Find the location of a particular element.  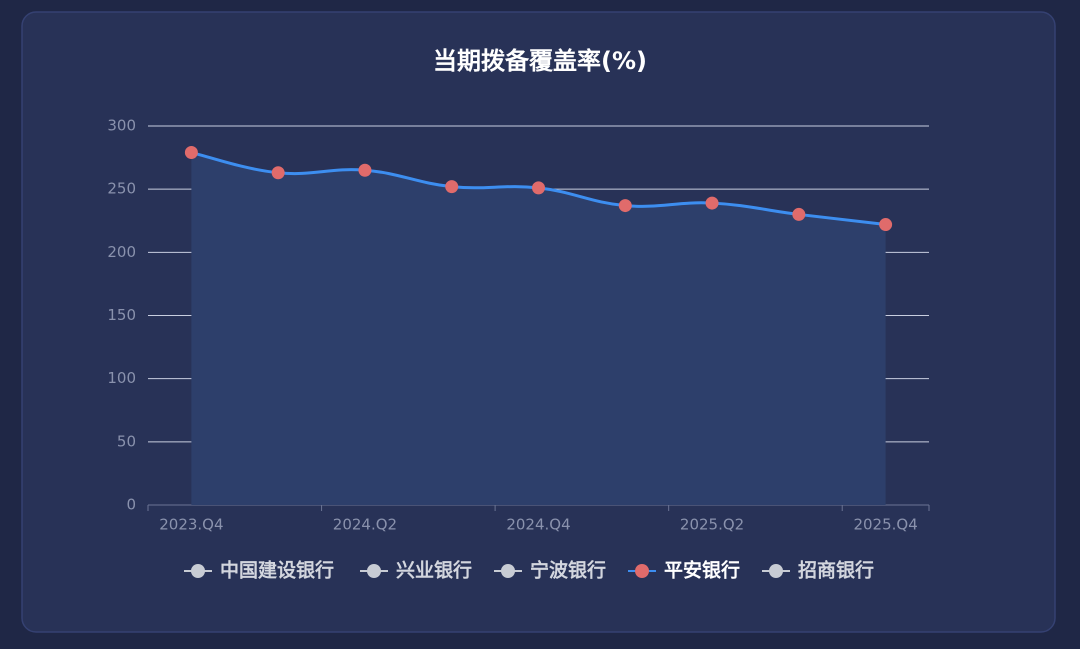

chart-title: 当期拨备覆盖率(%) is located at coordinates (540, 61).